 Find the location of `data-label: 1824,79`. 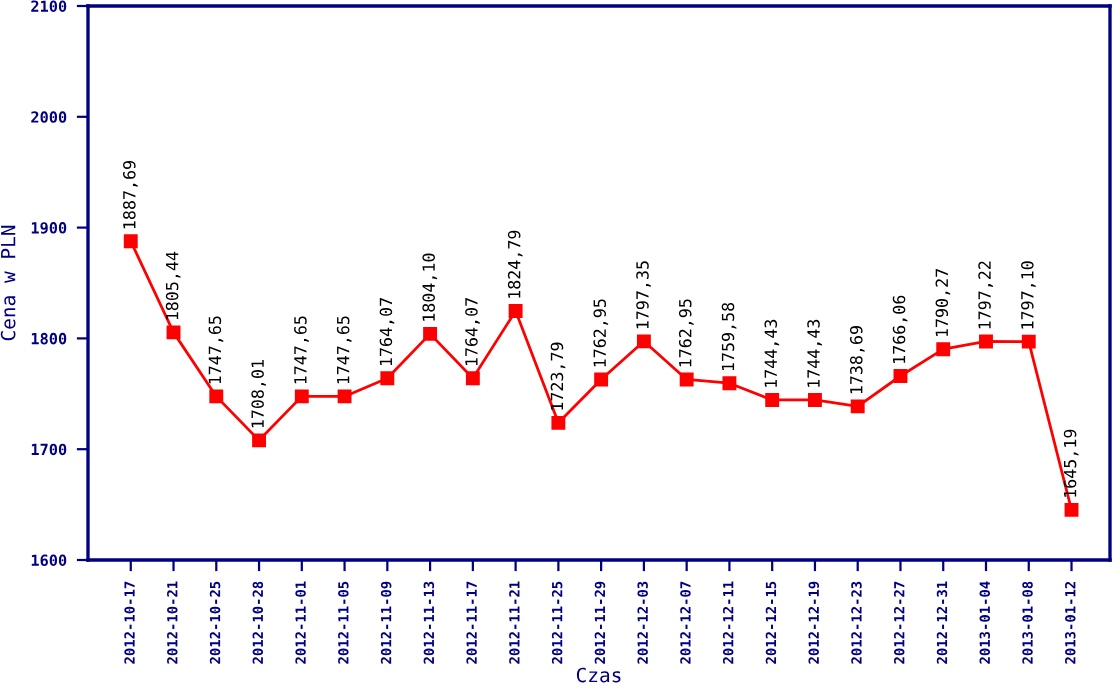

data-label: 1824,79 is located at coordinates (515, 264).